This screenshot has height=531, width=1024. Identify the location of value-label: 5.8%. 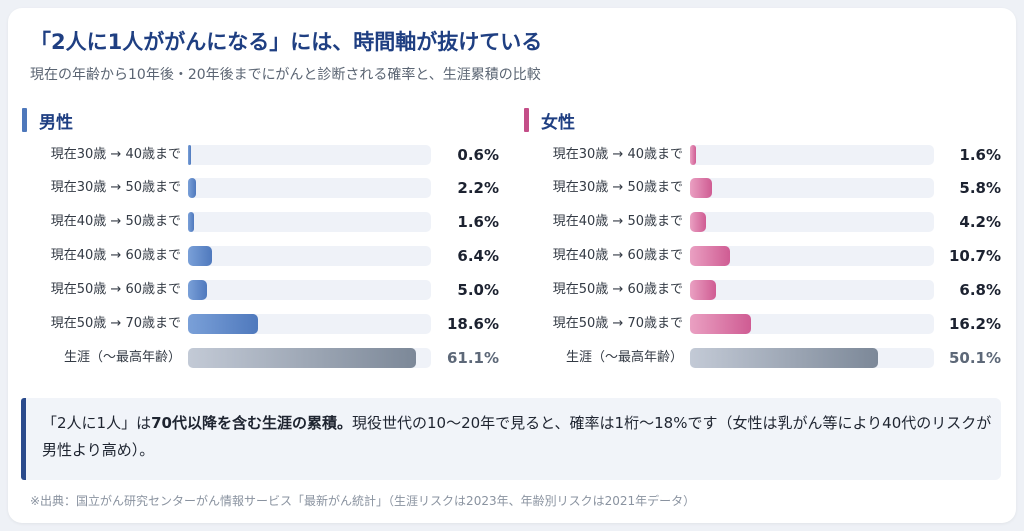
(980, 188).